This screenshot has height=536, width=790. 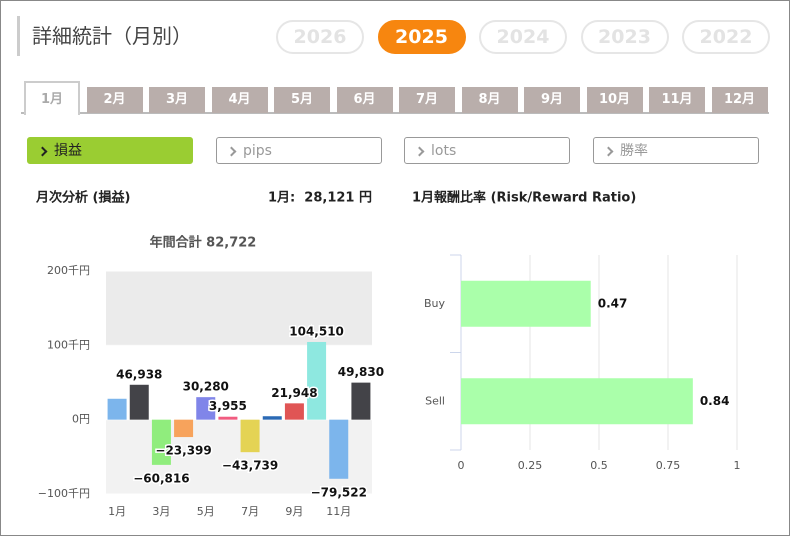 What do you see at coordinates (228, 406) in the screenshot?
I see `data-label: 3,955` at bounding box center [228, 406].